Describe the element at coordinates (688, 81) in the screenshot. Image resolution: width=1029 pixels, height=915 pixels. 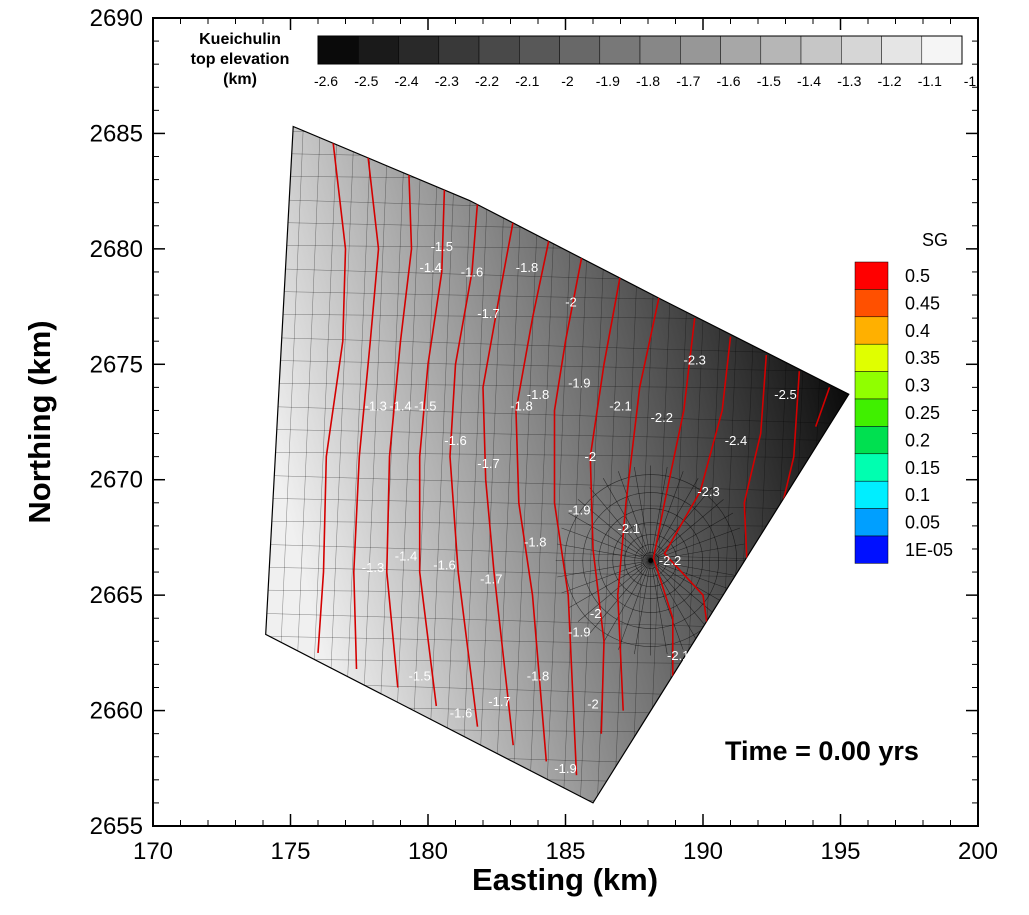
I see `elevation-tick-label: -1.7` at that location.